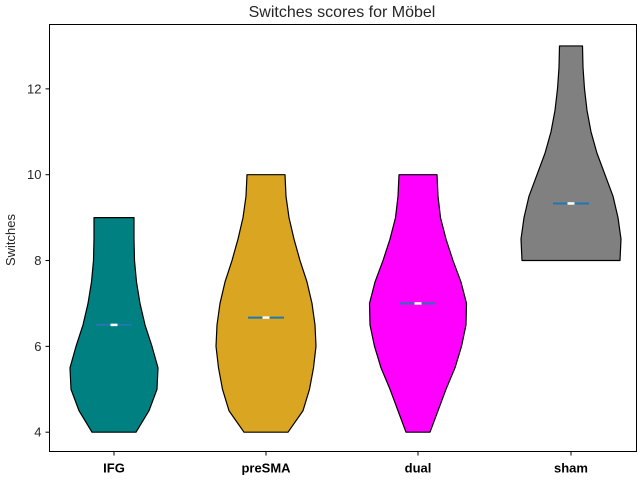  I want to click on x-tick-label: preSMA, so click(266, 468).